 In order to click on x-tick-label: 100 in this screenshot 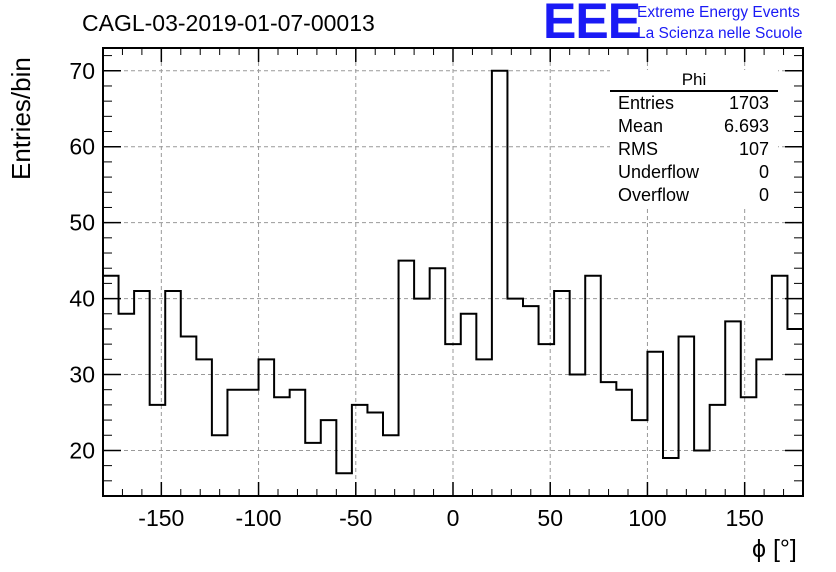, I will do `click(647, 518)`.